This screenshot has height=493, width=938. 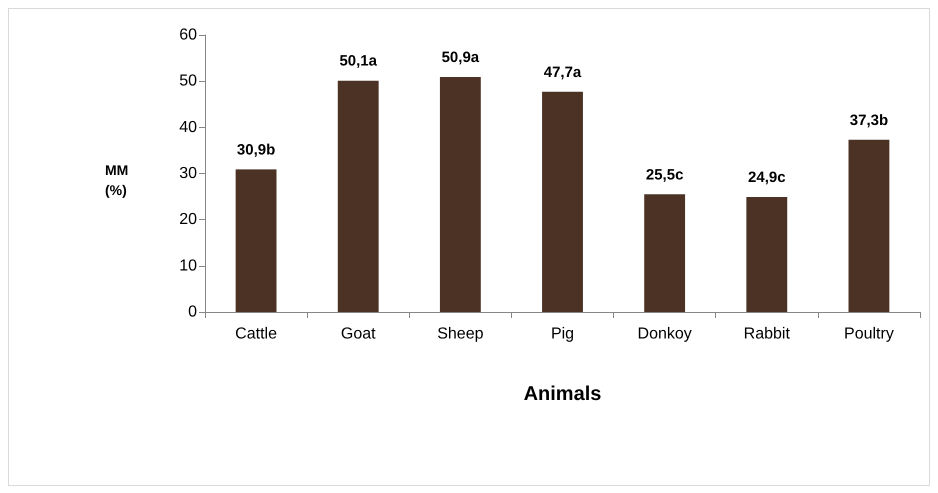 What do you see at coordinates (563, 394) in the screenshot?
I see `x-axis-title: Animals` at bounding box center [563, 394].